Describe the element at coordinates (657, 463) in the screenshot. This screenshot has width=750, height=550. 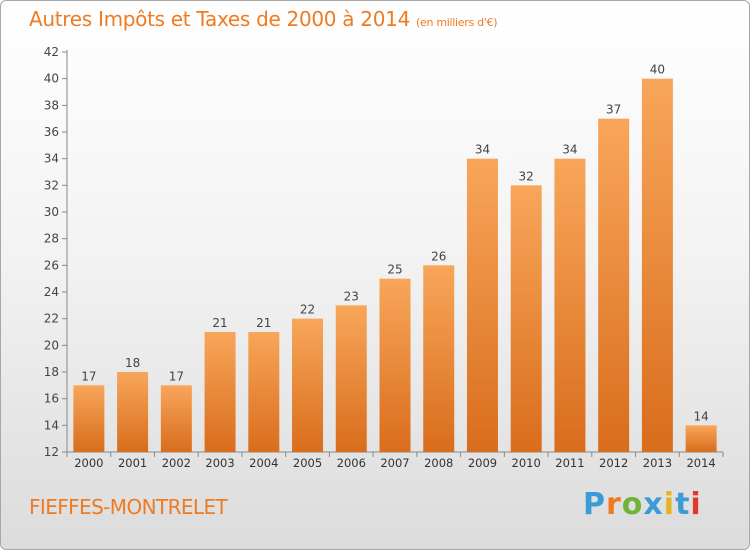
I see `x-tick-label: 2013` at that location.